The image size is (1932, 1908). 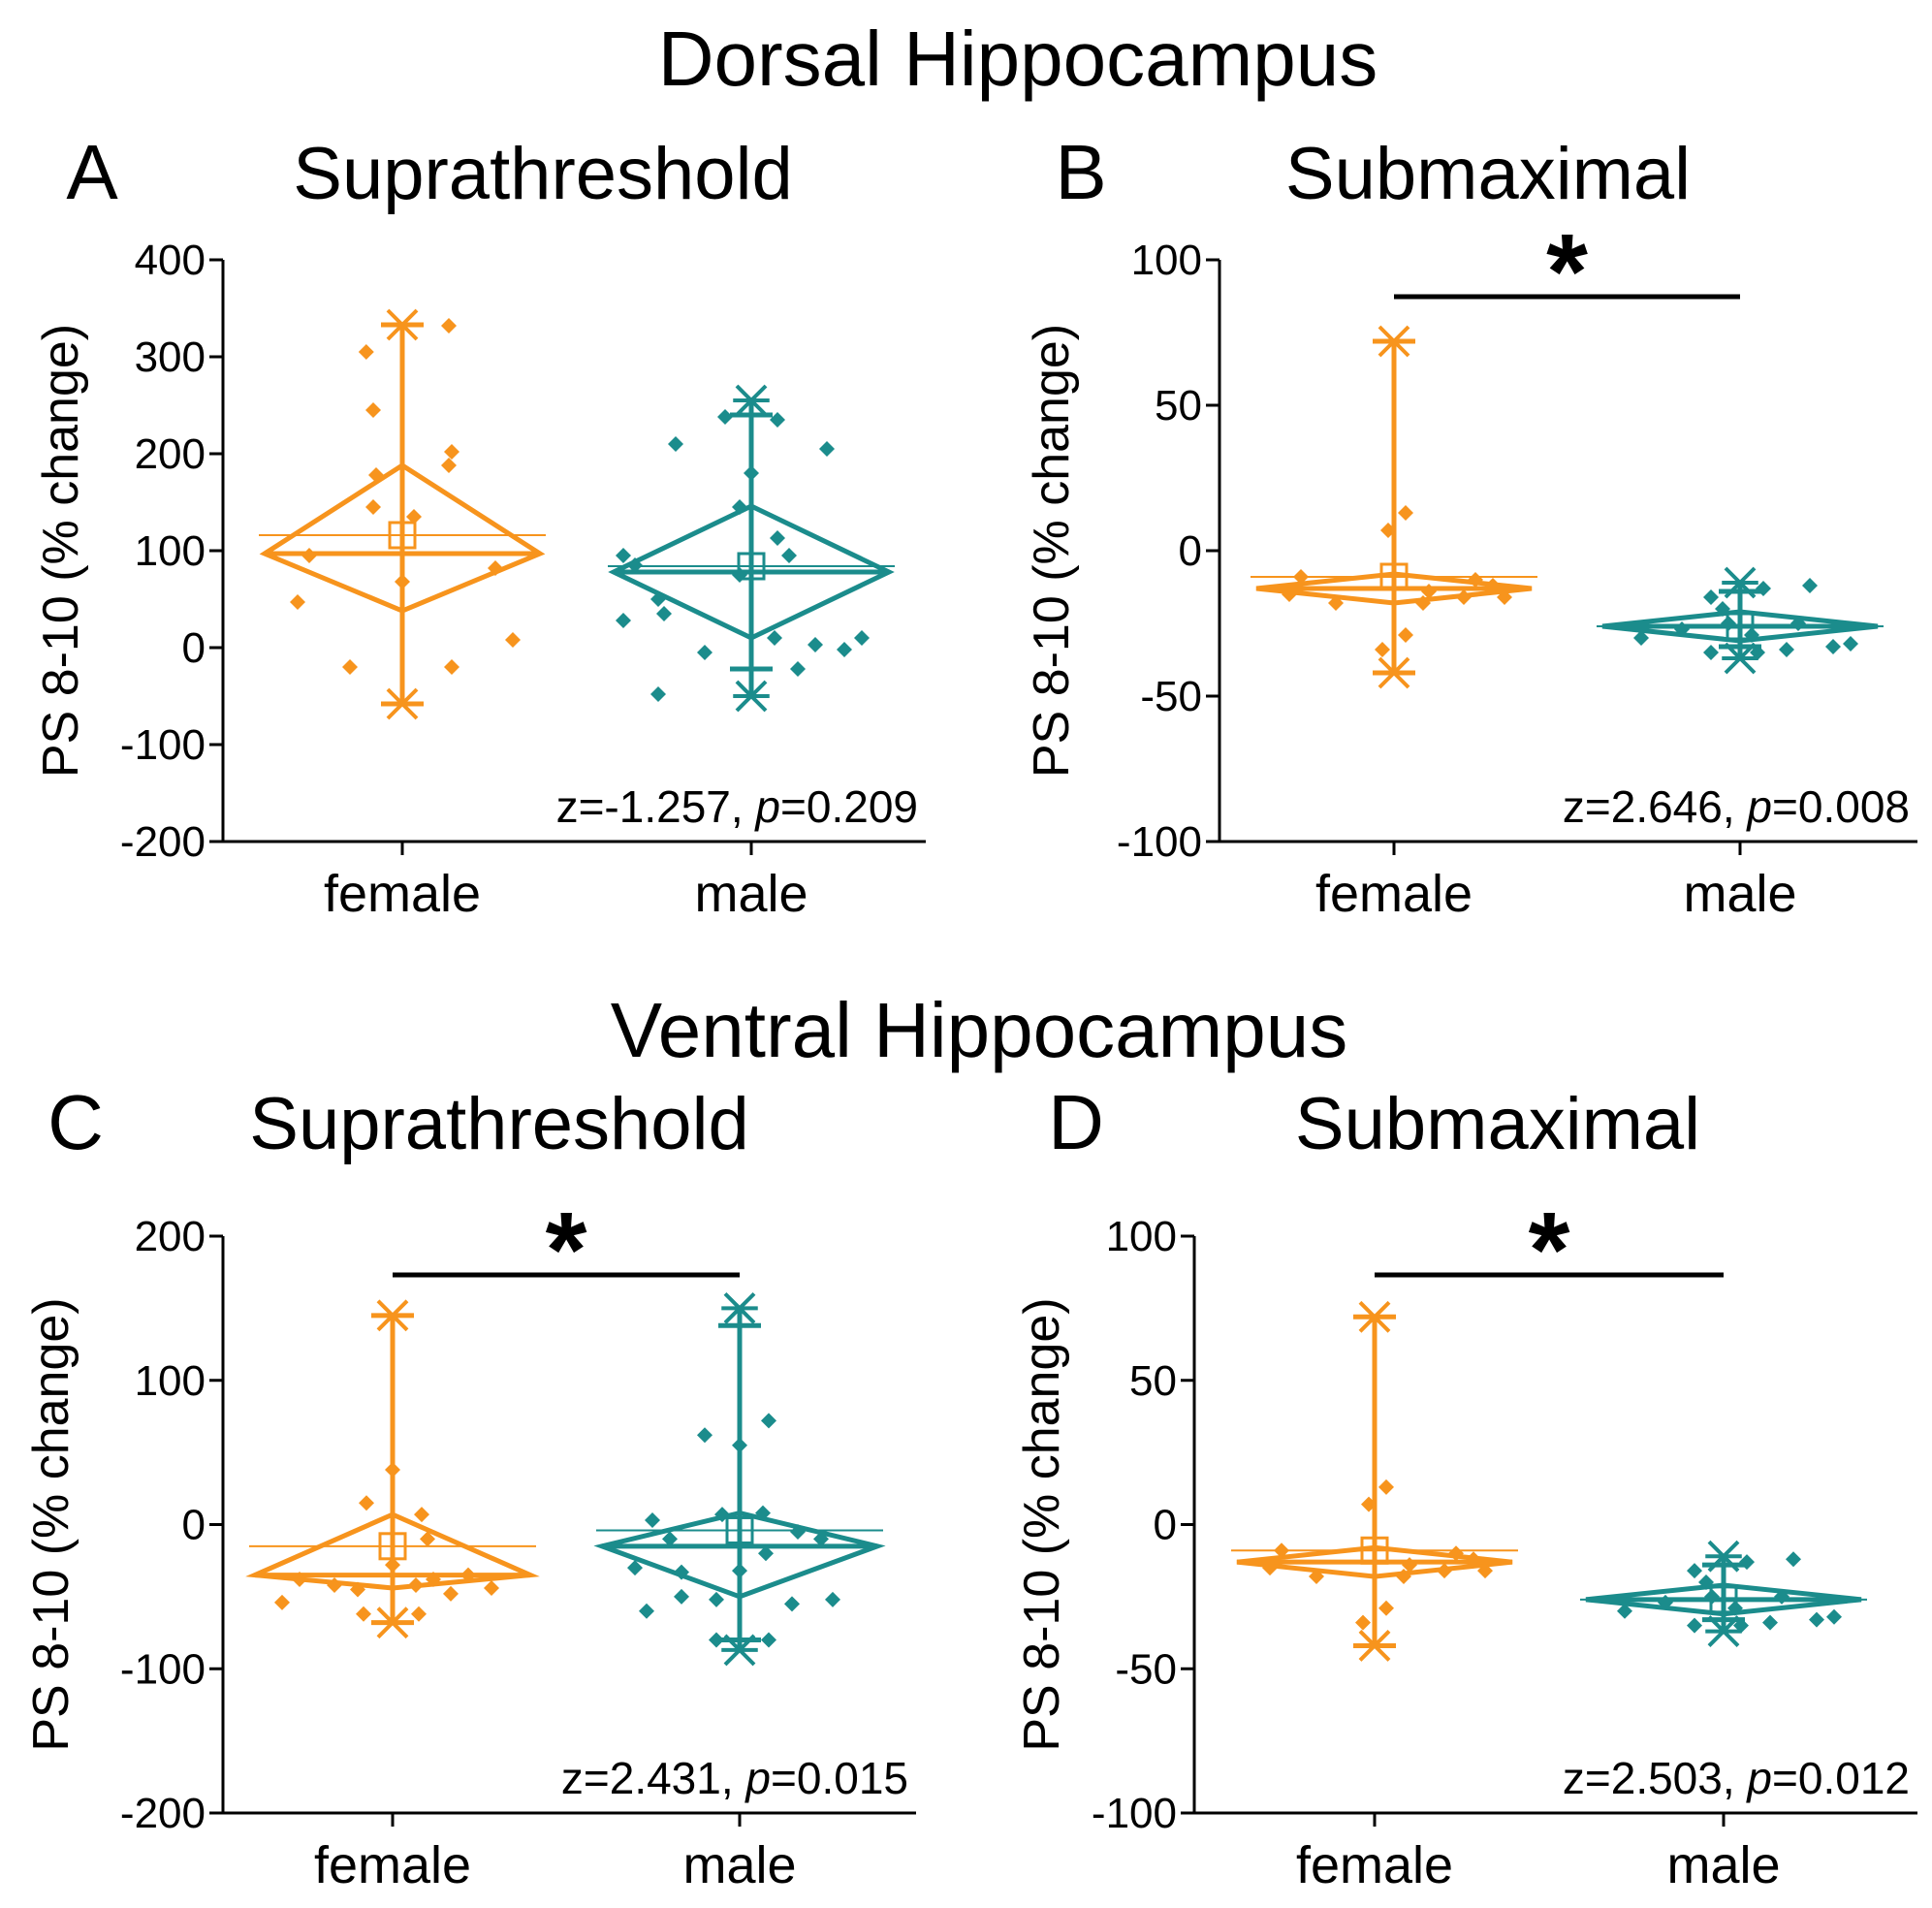 What do you see at coordinates (1146, 1669) in the screenshot?
I see `y-tick-label: -50` at bounding box center [1146, 1669].